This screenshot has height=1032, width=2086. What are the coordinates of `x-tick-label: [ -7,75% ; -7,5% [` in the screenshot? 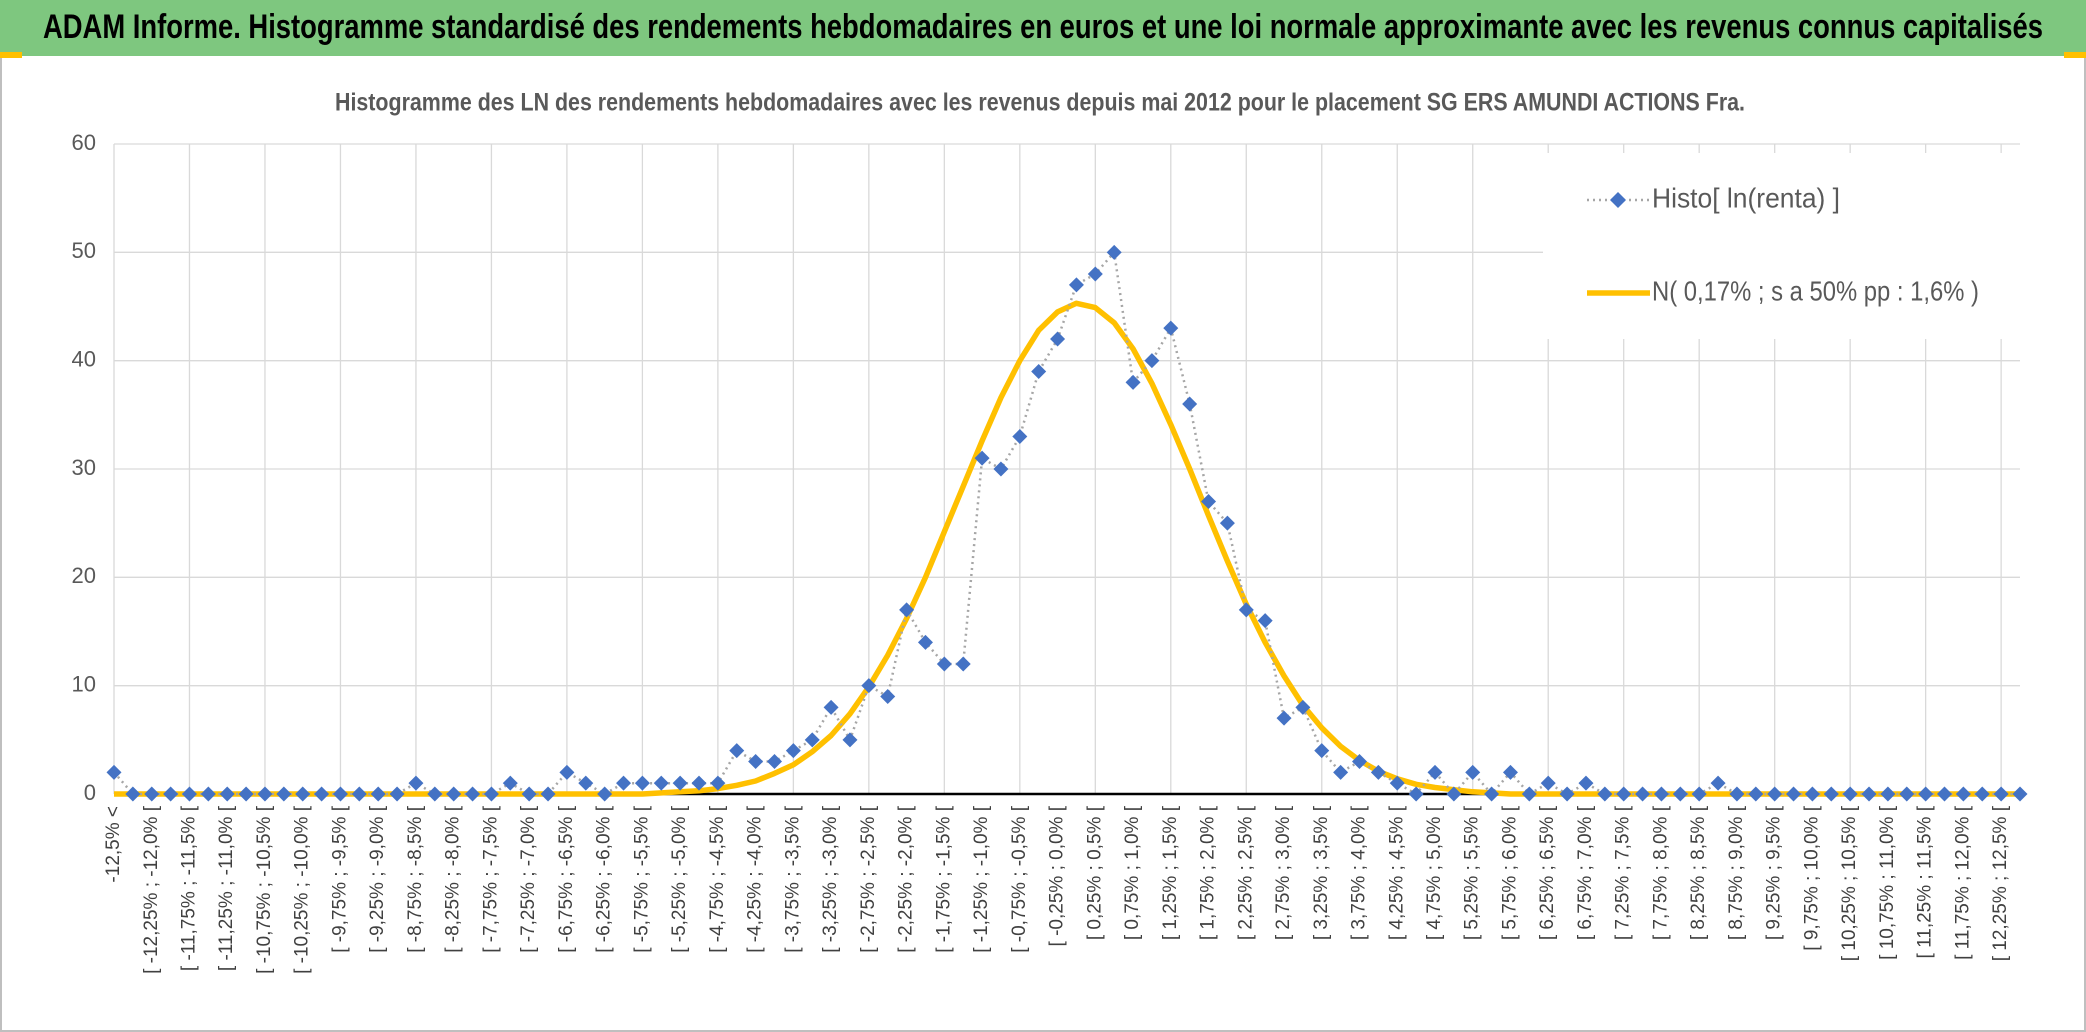 It's located at (490, 879).